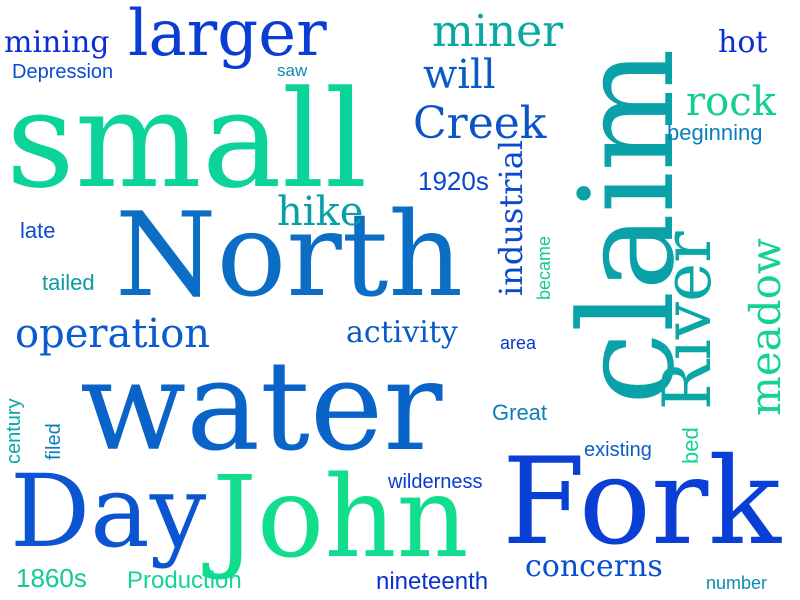 The width and height of the screenshot is (800, 600). Describe the element at coordinates (765, 327) in the screenshot. I see `word-meadow: meadow` at that location.